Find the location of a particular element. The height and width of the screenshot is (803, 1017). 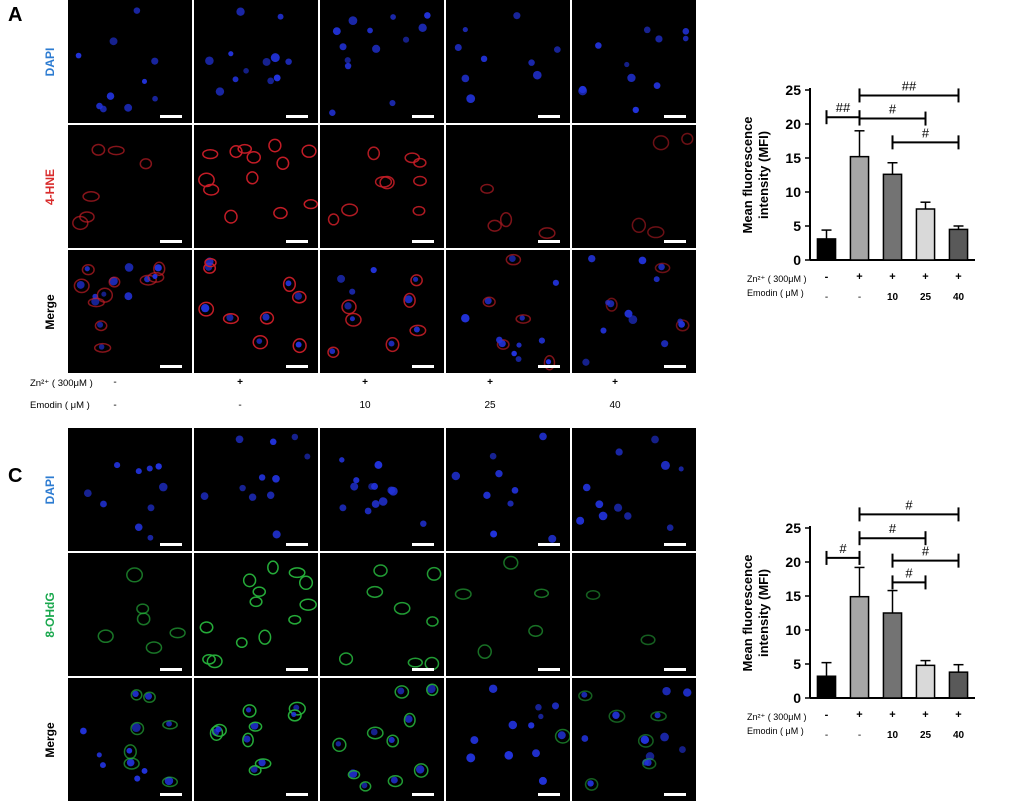

emodin-value-3: 10 is located at coordinates (893, 735).